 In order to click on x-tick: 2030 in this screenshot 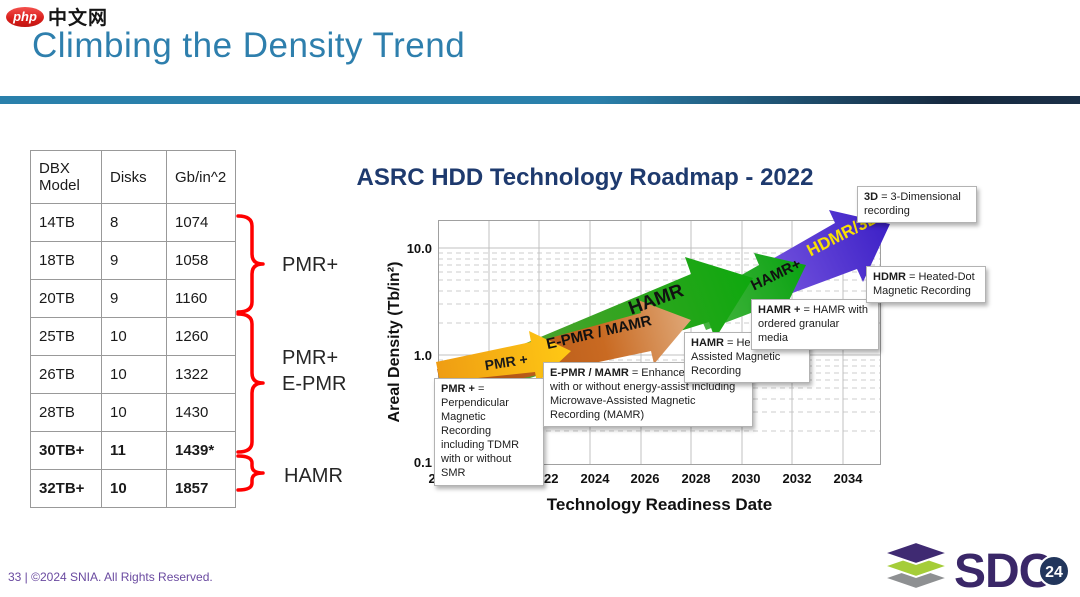, I will do `click(746, 478)`.